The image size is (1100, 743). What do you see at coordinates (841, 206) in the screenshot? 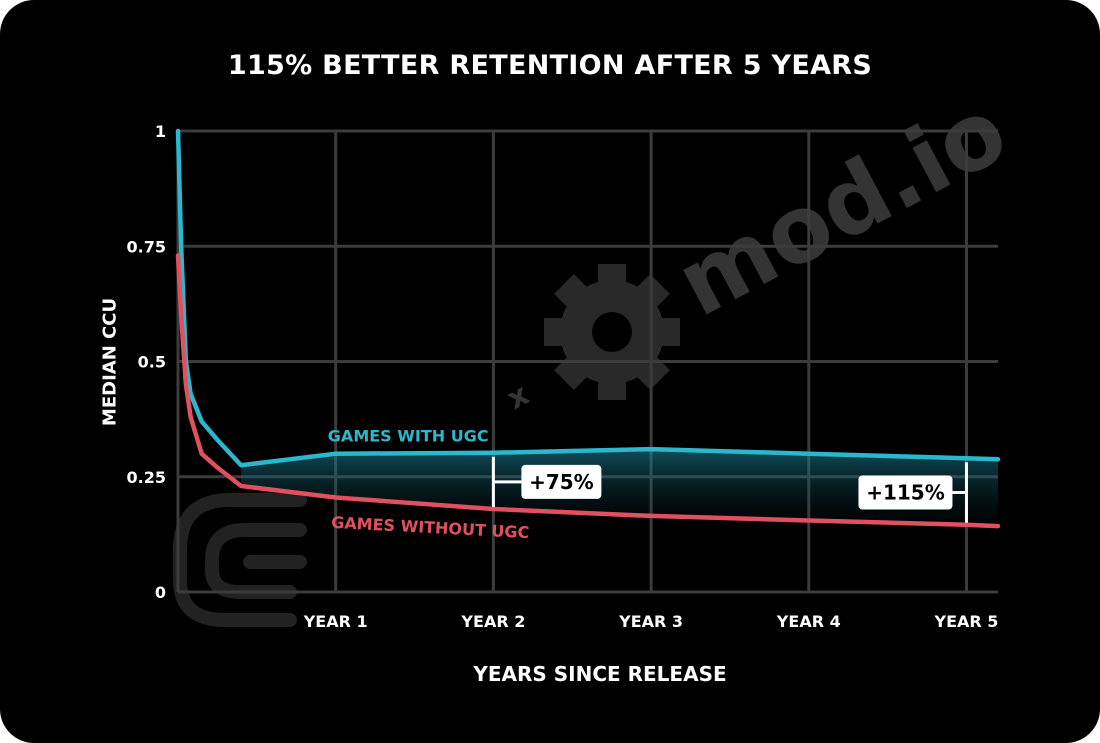
I see `watermark-brand: mod.io` at bounding box center [841, 206].